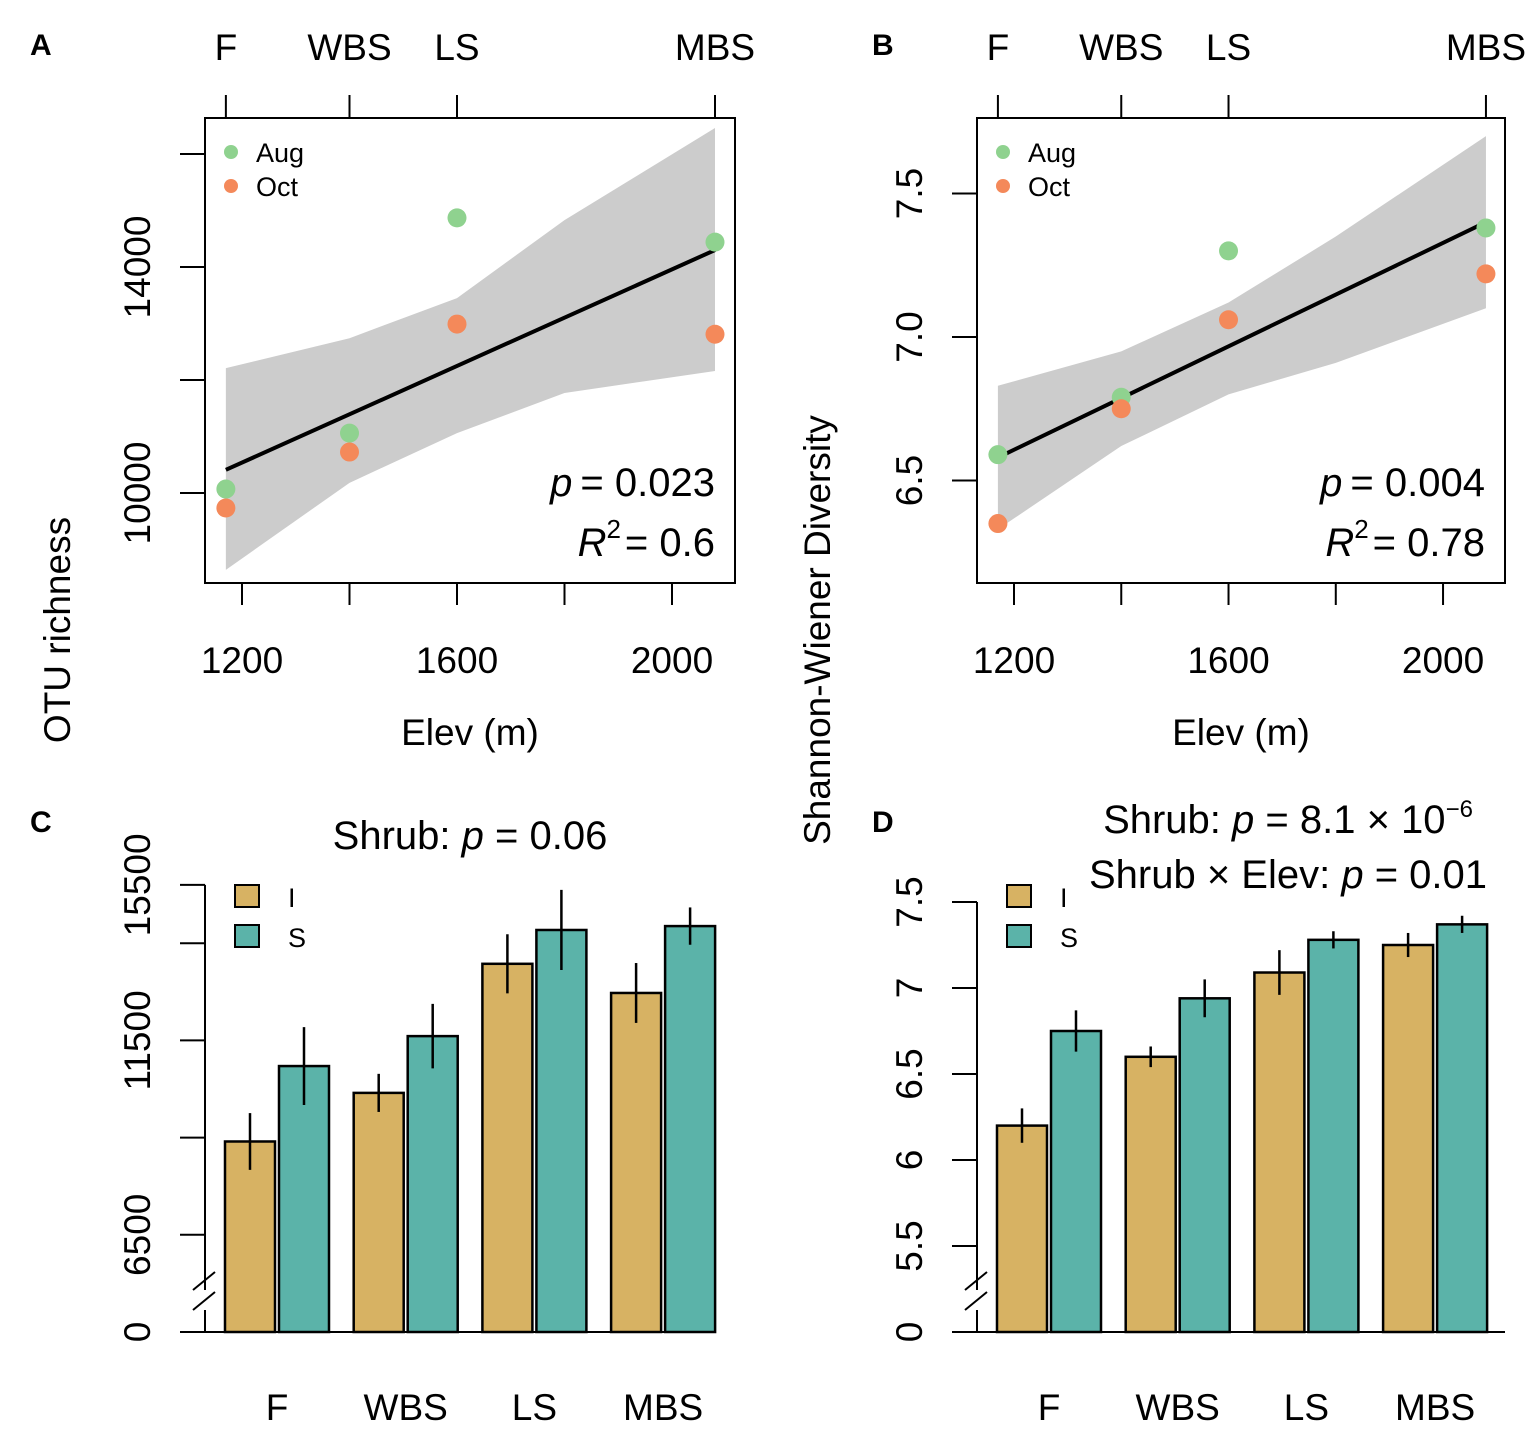  What do you see at coordinates (1486, 47) in the screenshot?
I see `site-label: MBS` at bounding box center [1486, 47].